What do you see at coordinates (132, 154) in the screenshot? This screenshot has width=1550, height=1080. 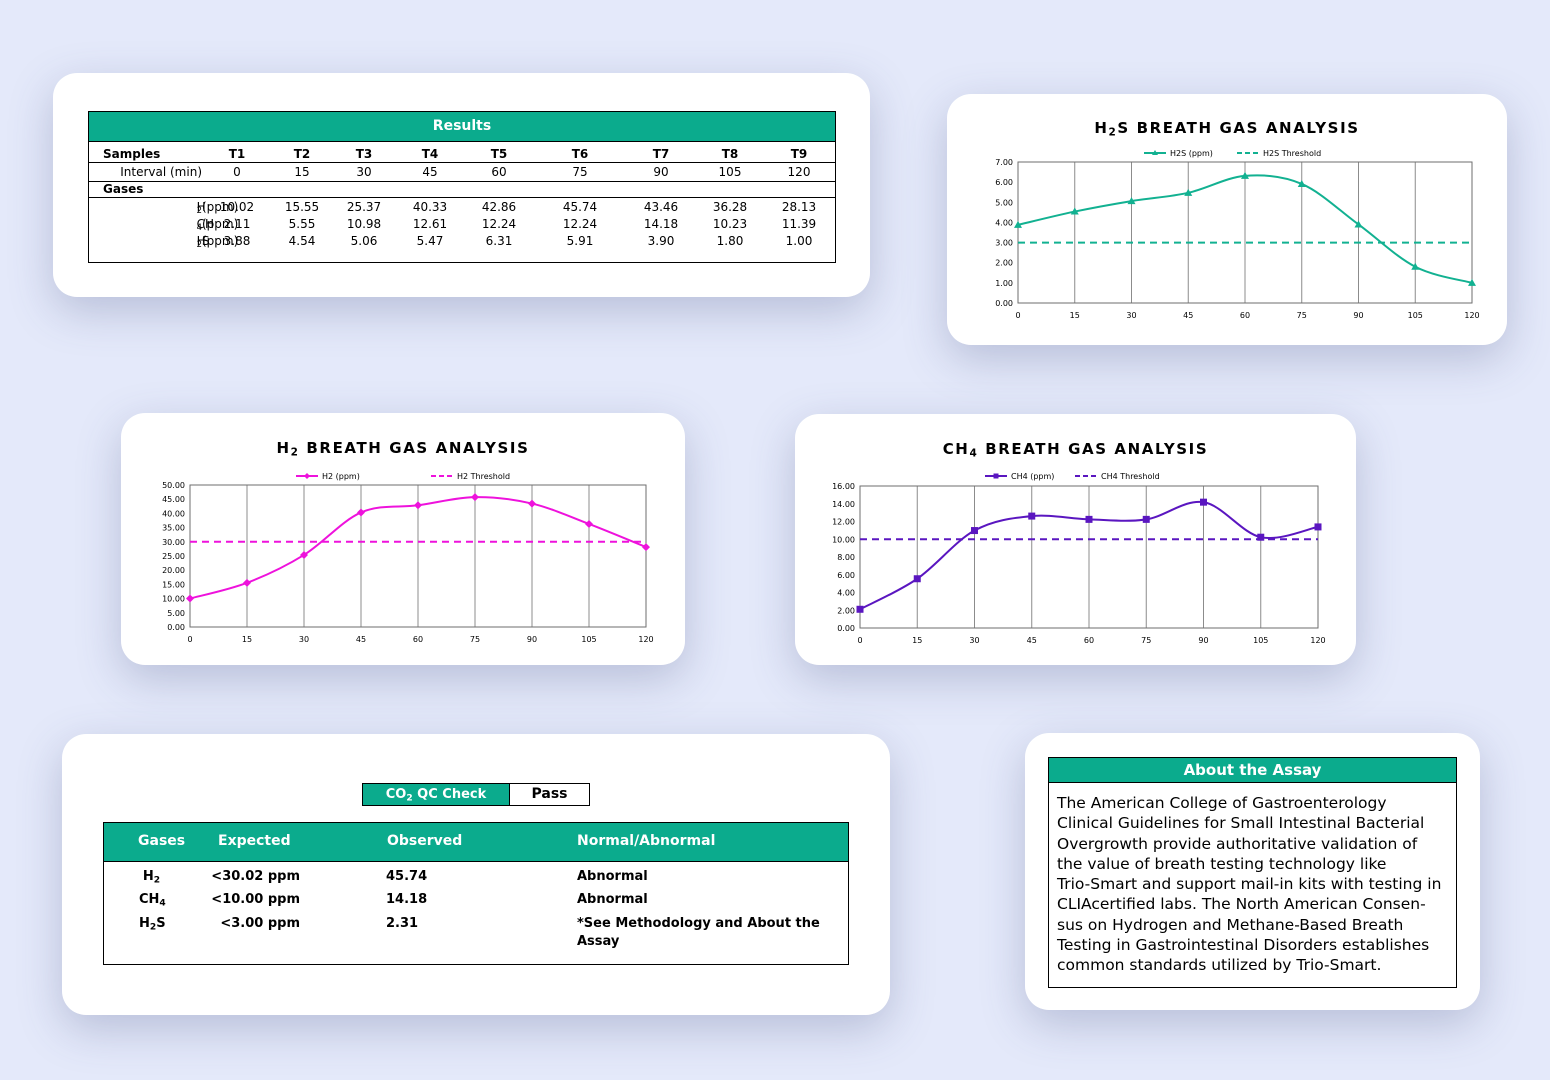 I see `samples-label: Samples` at bounding box center [132, 154].